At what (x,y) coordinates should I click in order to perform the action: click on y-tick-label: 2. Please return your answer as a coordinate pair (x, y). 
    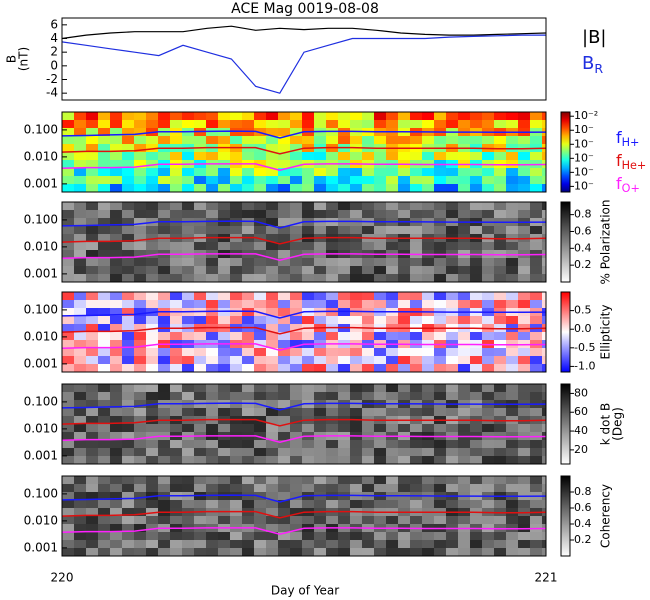
    Looking at the image, I should click on (54, 52).